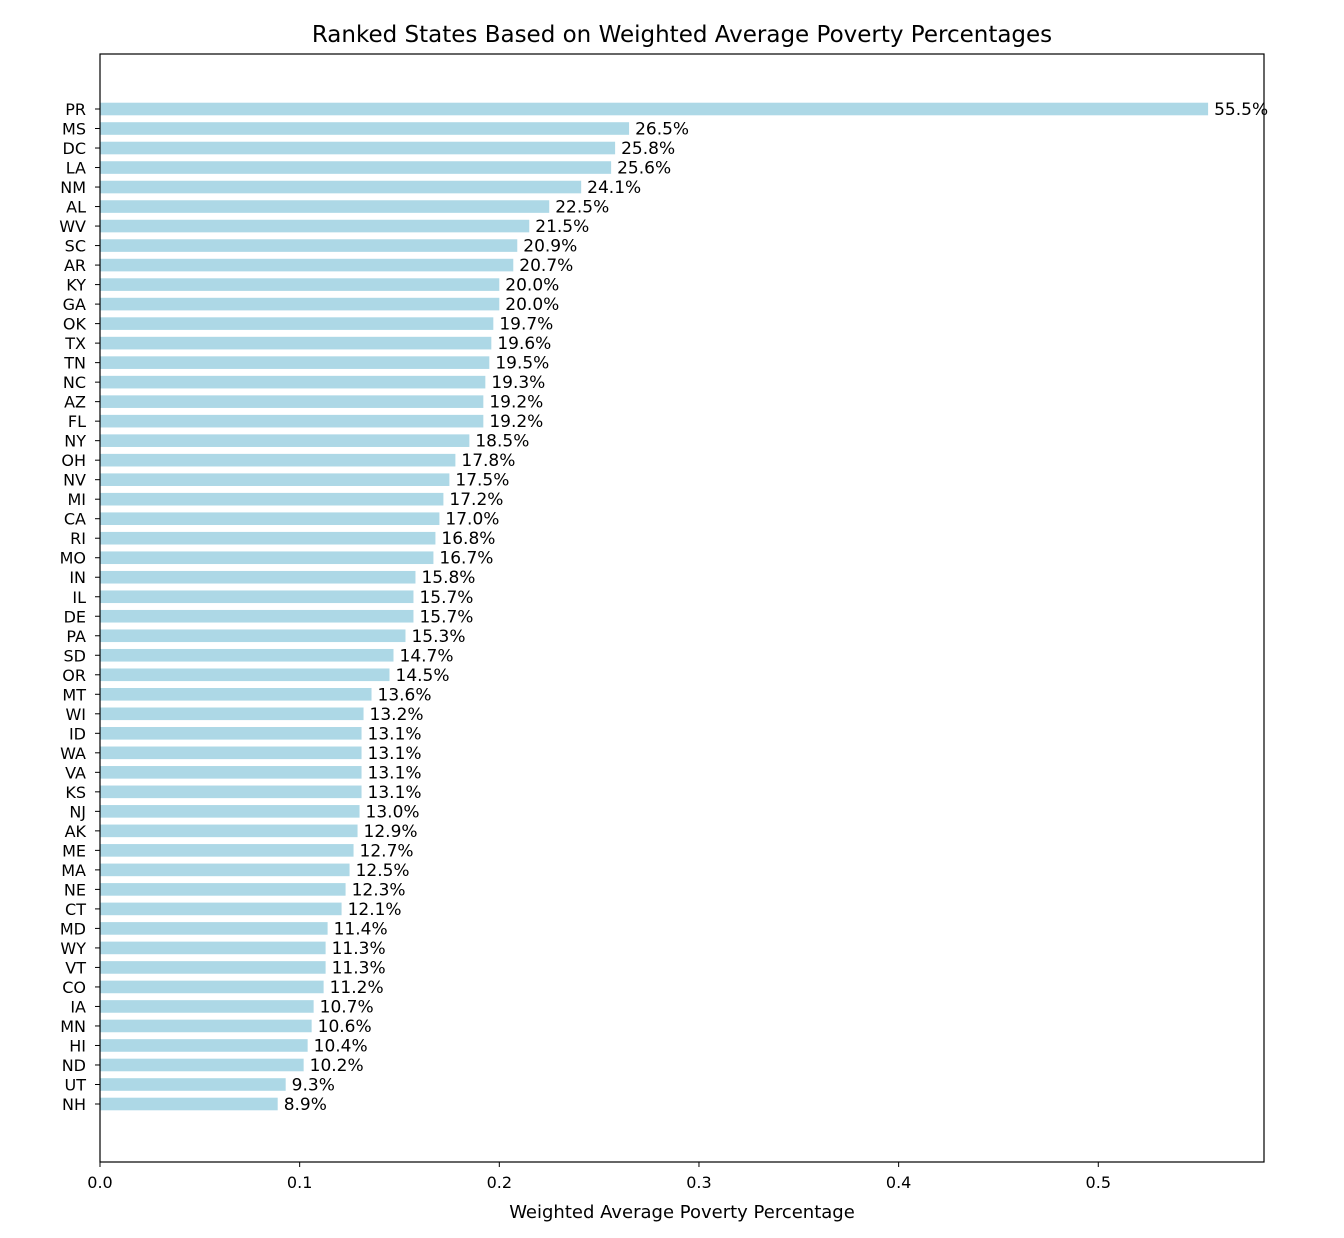  What do you see at coordinates (1241, 110) in the screenshot?
I see `data-label-pr: 55.5%` at bounding box center [1241, 110].